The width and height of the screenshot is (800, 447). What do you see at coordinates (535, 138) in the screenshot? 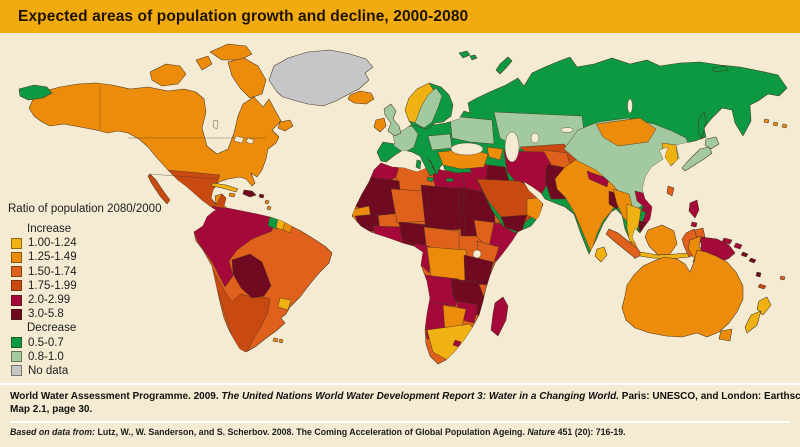
I see `aral-sea` at bounding box center [535, 138].